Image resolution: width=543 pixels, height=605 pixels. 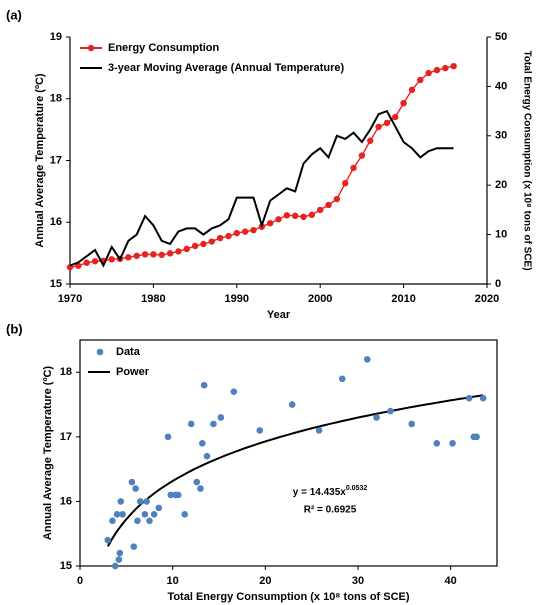 I want to click on x-tick-label: 1980, so click(x=153, y=299).